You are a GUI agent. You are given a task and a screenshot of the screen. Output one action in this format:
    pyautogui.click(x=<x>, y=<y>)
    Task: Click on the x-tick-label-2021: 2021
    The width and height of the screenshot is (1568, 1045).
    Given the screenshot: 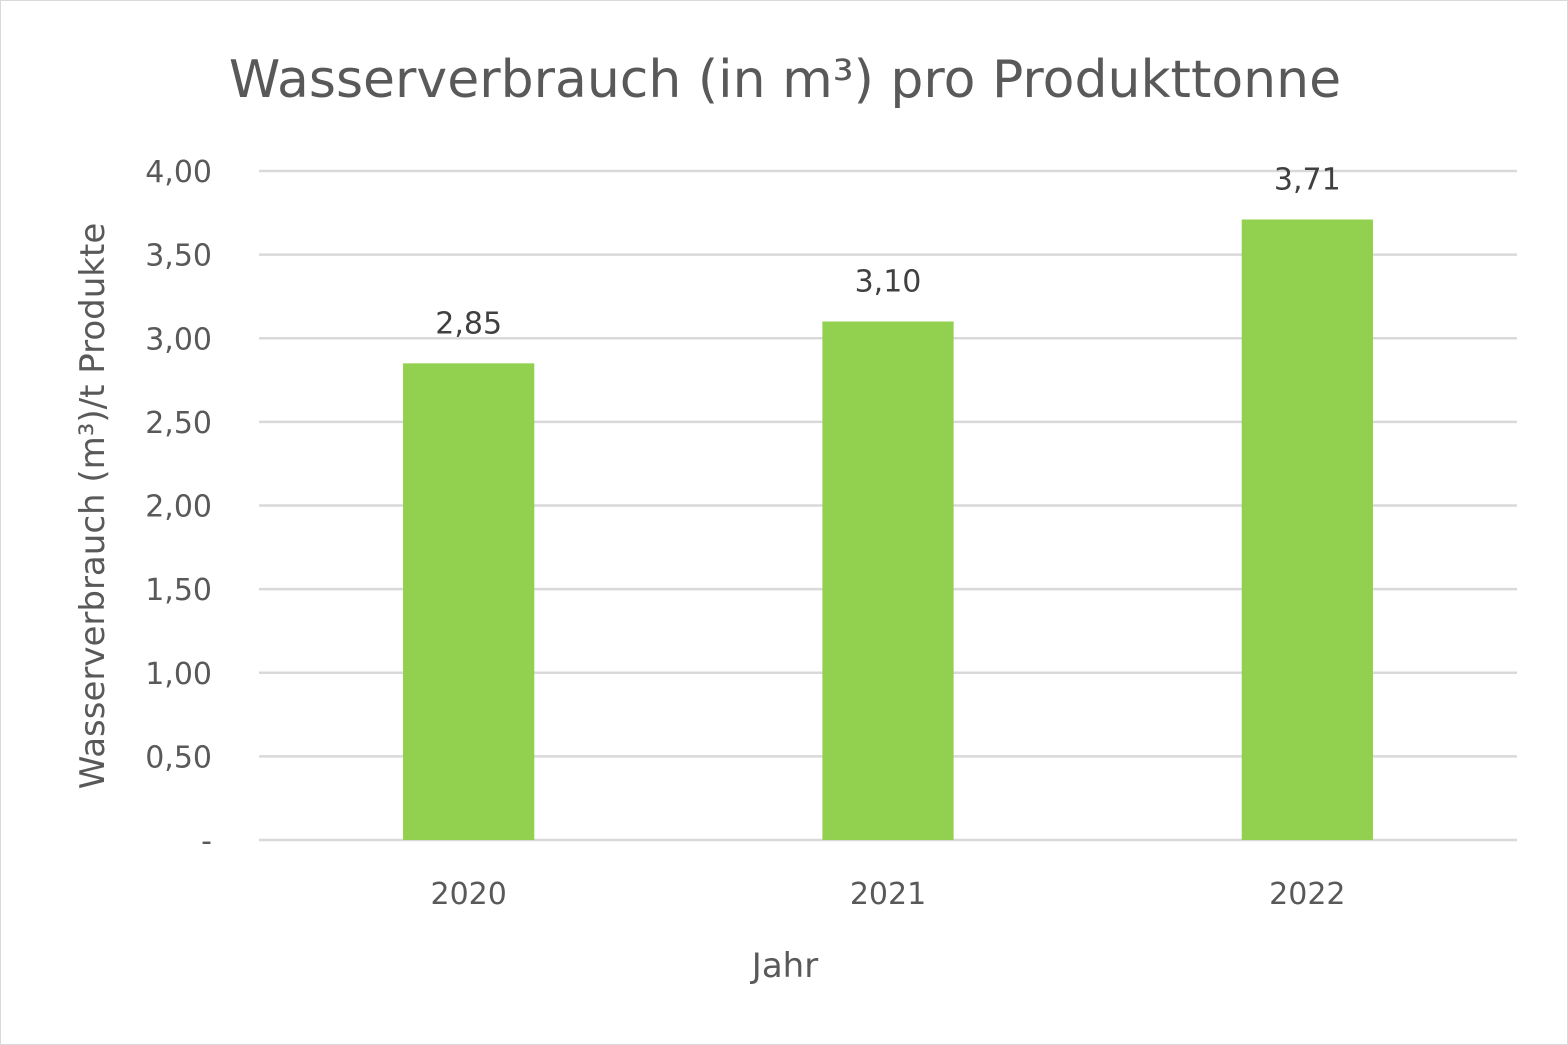 What is the action you would take?
    pyautogui.click(x=888, y=894)
    